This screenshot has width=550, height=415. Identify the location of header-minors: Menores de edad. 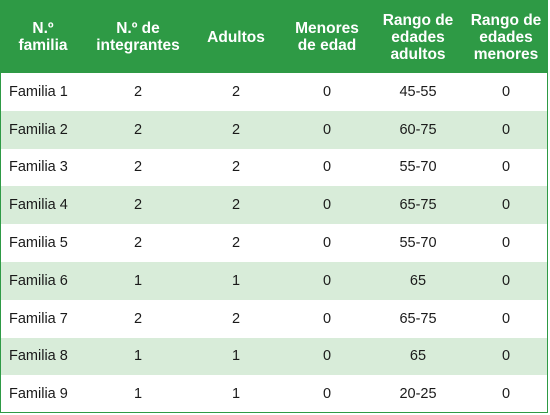
(327, 37).